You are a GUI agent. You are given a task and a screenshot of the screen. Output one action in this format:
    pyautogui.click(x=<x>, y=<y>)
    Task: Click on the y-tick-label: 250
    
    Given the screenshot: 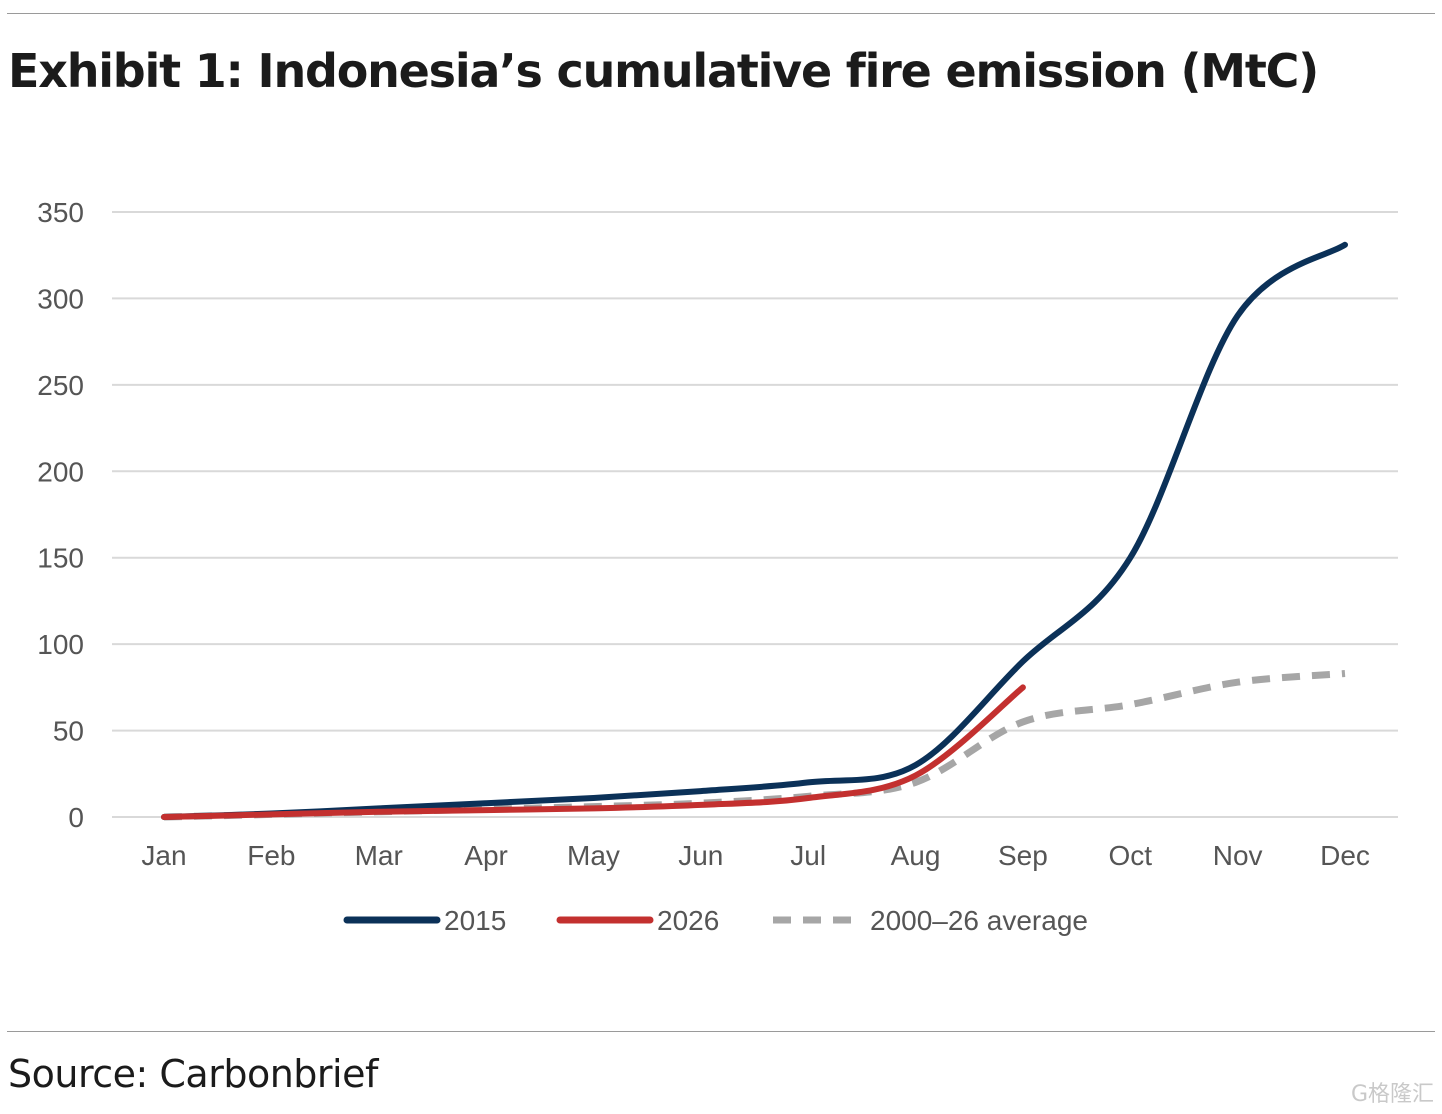 What is the action you would take?
    pyautogui.click(x=60, y=385)
    